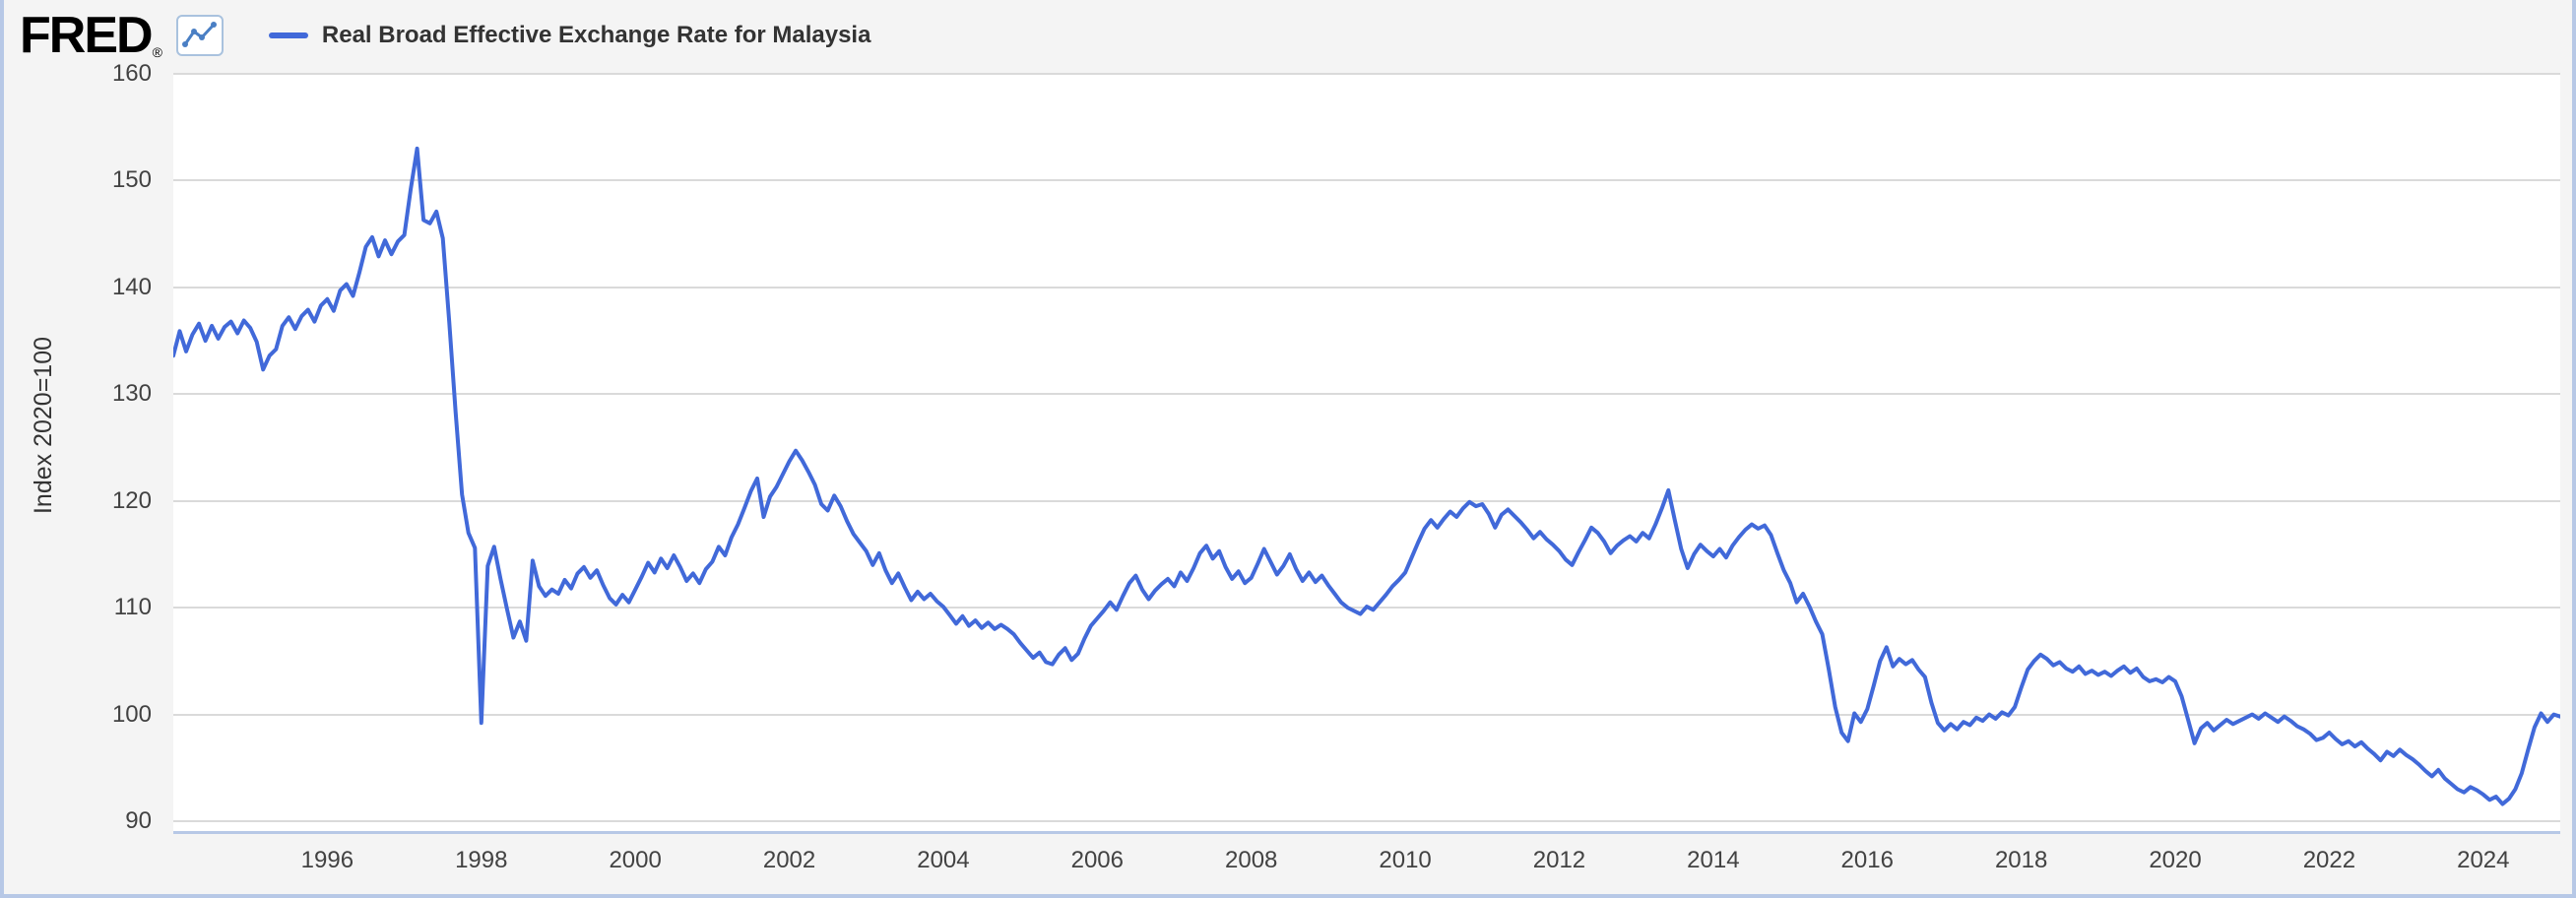 The image size is (2576, 898). What do you see at coordinates (1867, 860) in the screenshot?
I see `x-tick-label-2016: 2016` at bounding box center [1867, 860].